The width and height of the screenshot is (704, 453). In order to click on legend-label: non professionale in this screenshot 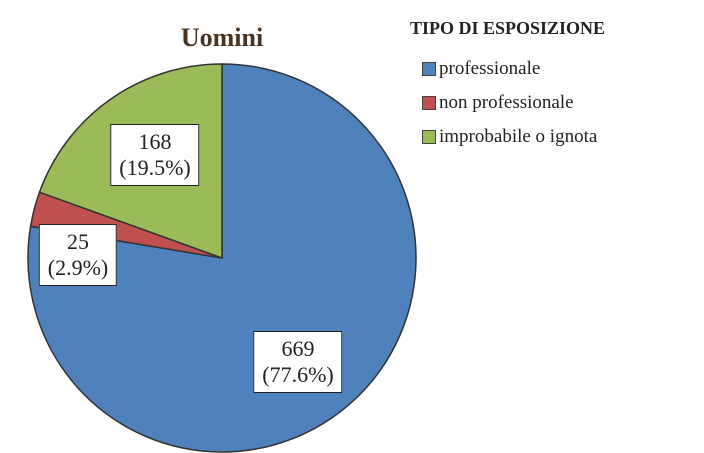, I will do `click(506, 102)`.